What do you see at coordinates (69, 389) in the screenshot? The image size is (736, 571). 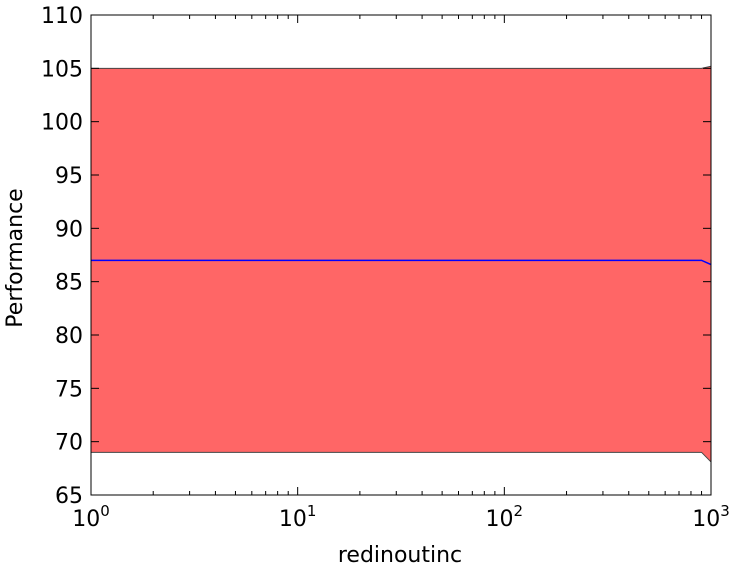 I see `y-tick-label-75: 75` at bounding box center [69, 389].